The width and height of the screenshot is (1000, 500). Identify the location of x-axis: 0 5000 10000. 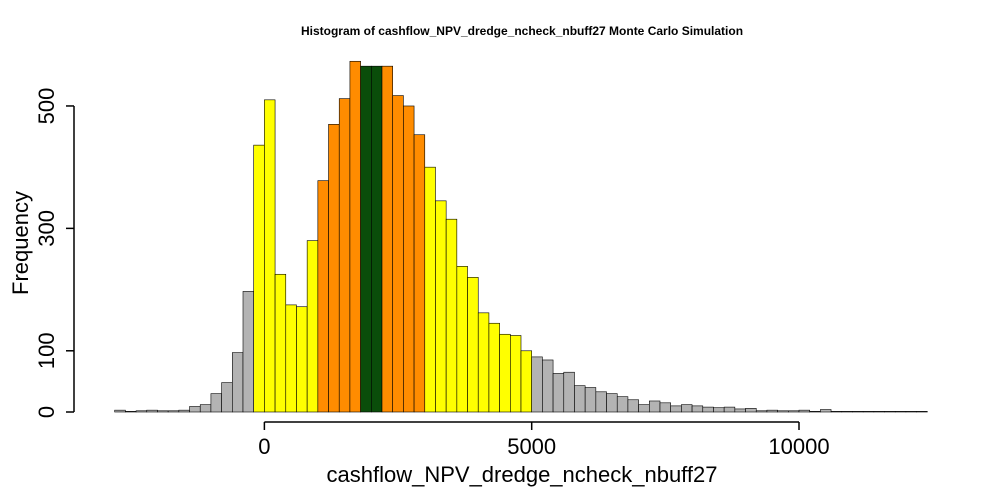
(544, 440).